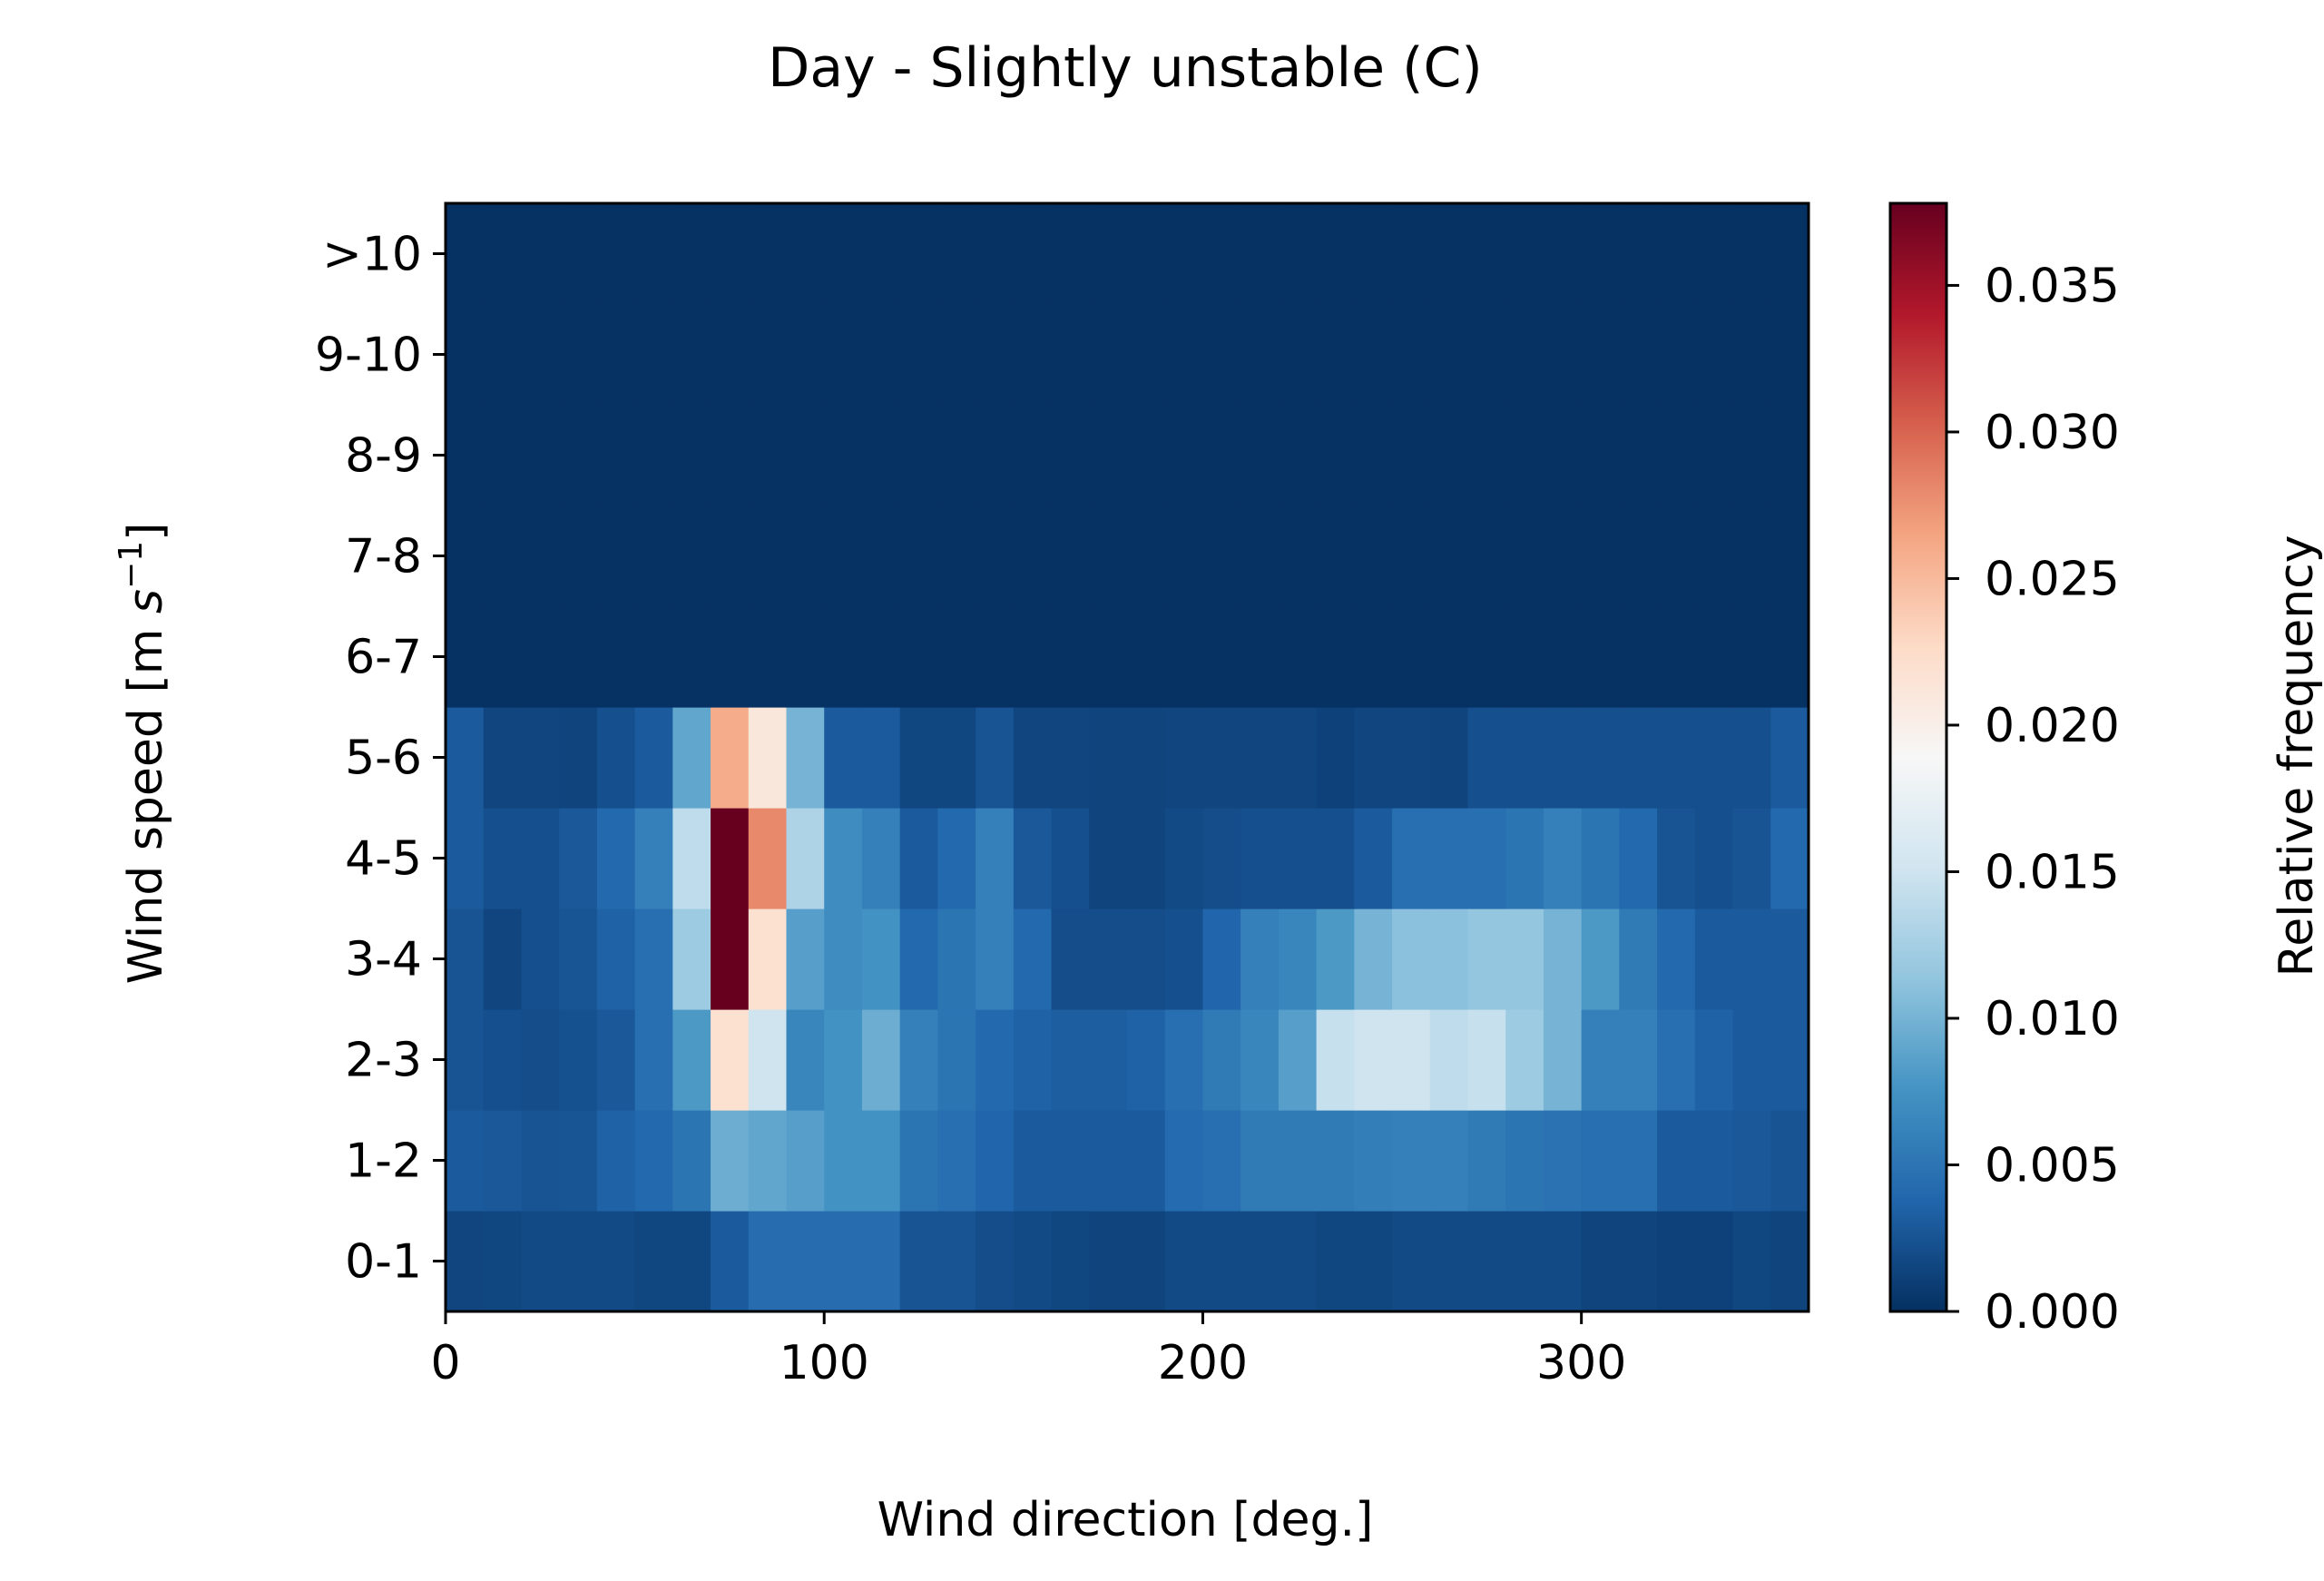 The width and height of the screenshot is (2324, 1581). I want to click on colorbar-label: Relative frequency, so click(2297, 756).